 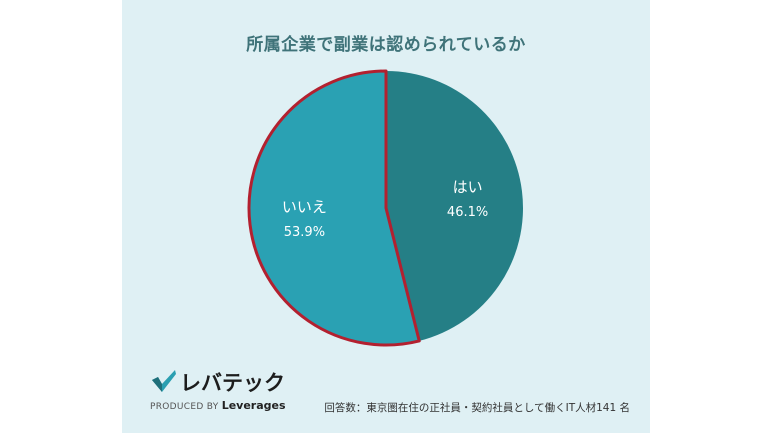 I want to click on slice-label: いいえ, so click(x=304, y=207).